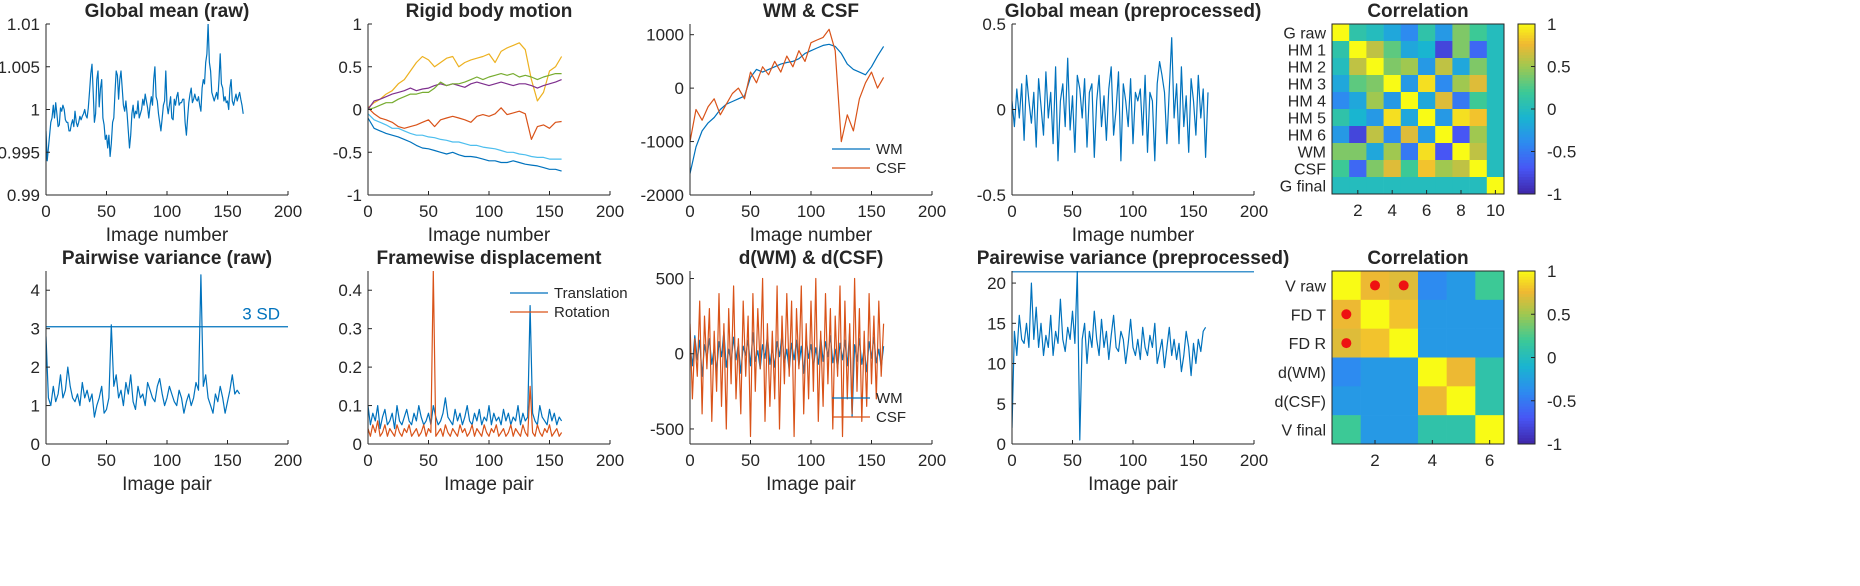  I want to click on x-axis-label: Image pair, so click(167, 484).